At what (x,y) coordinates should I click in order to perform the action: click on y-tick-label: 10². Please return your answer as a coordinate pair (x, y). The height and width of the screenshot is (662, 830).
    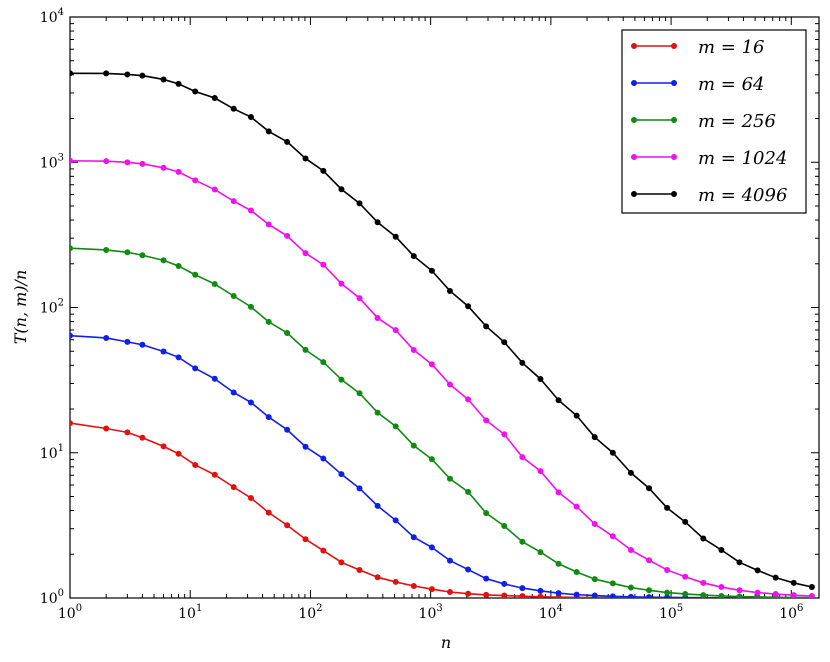
    Looking at the image, I should click on (52, 307).